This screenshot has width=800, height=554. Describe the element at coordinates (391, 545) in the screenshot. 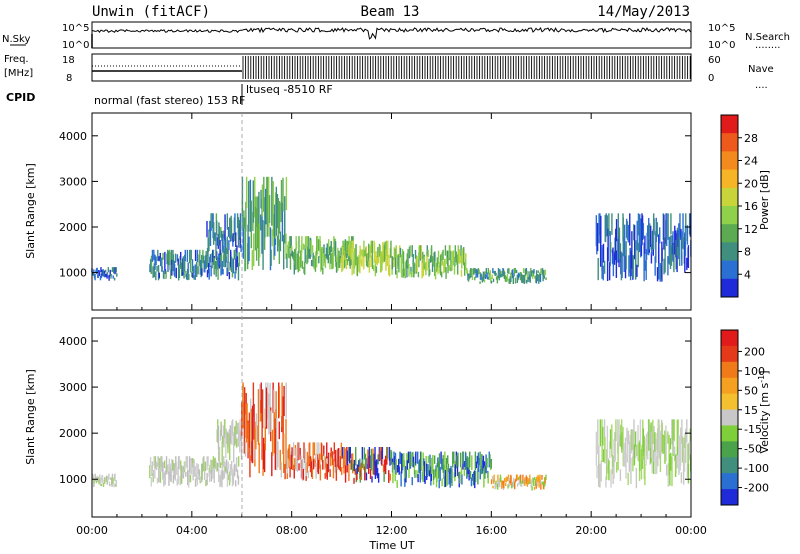

I see `x-axis-label: Time UT` at that location.